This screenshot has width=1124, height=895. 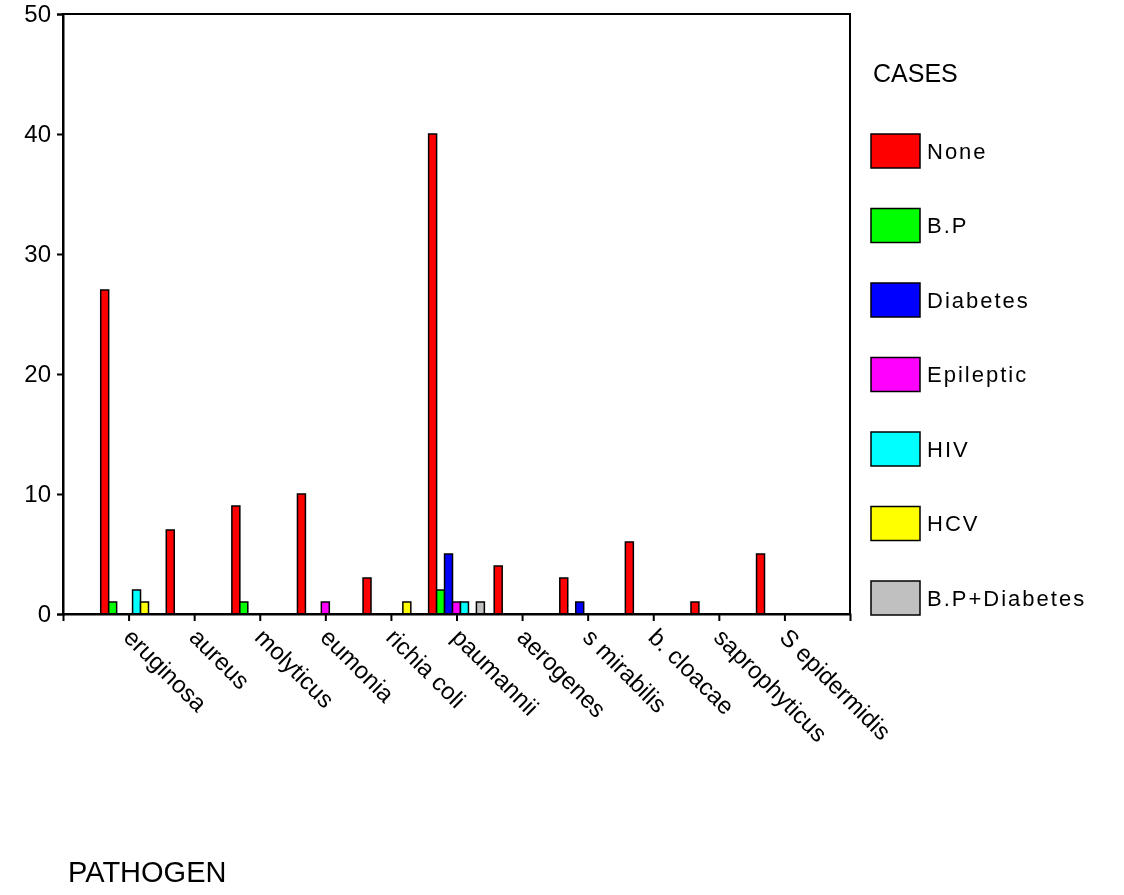 What do you see at coordinates (1007, 598) in the screenshot?
I see `legend-label: B.P+Diabetes` at bounding box center [1007, 598].